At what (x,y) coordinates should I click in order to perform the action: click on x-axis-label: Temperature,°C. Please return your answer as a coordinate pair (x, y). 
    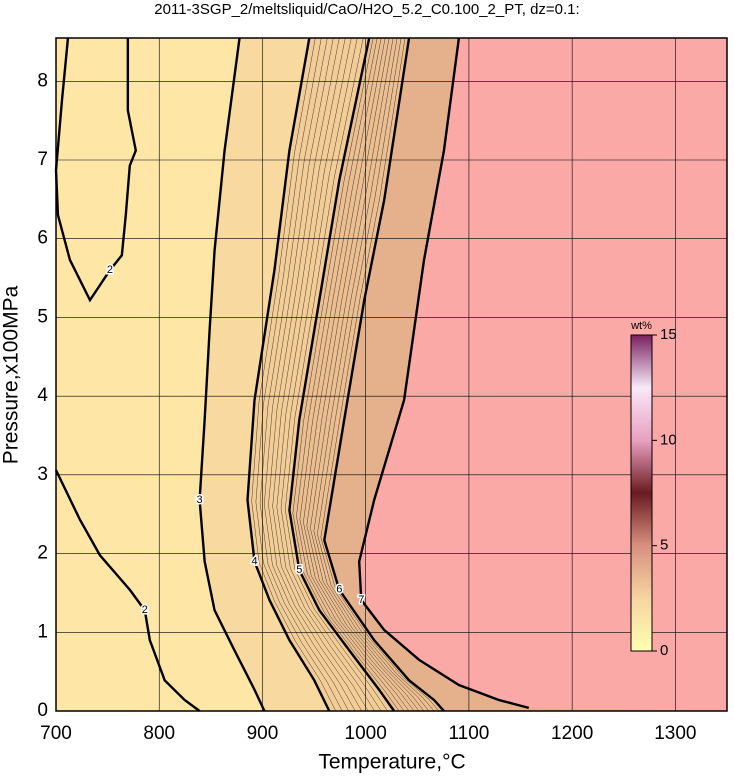
    Looking at the image, I should click on (391, 762).